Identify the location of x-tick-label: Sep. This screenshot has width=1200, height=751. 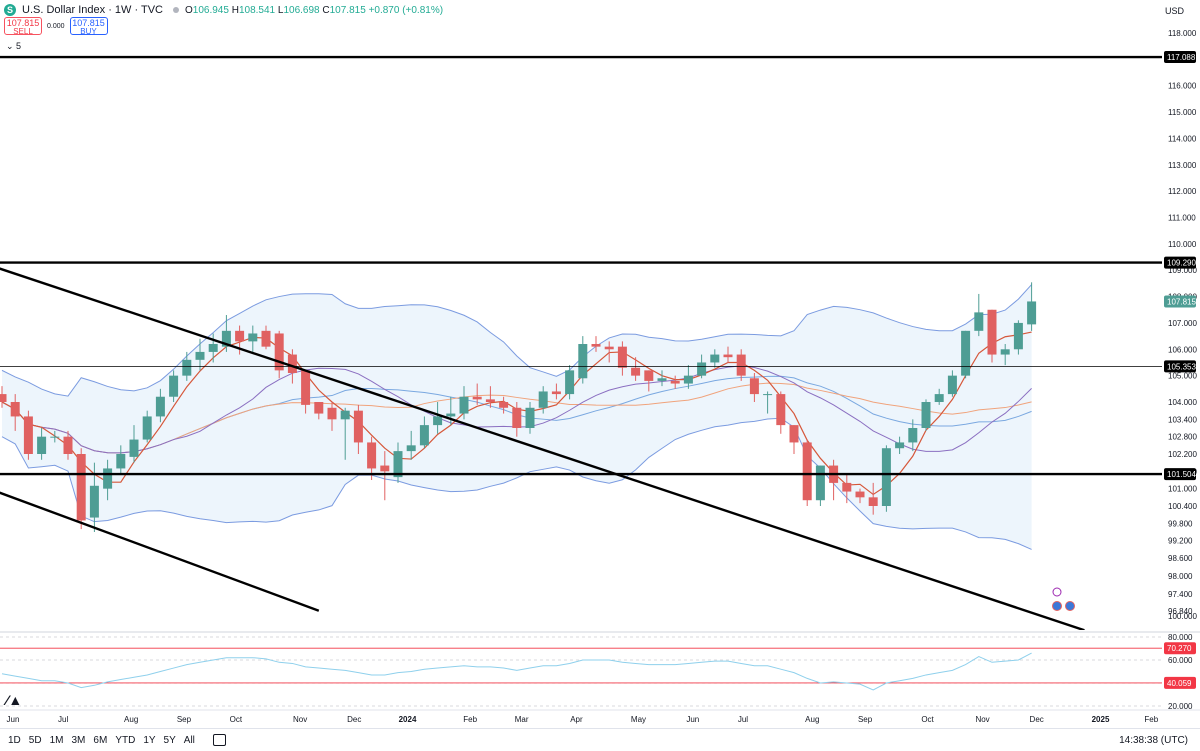
(184, 719).